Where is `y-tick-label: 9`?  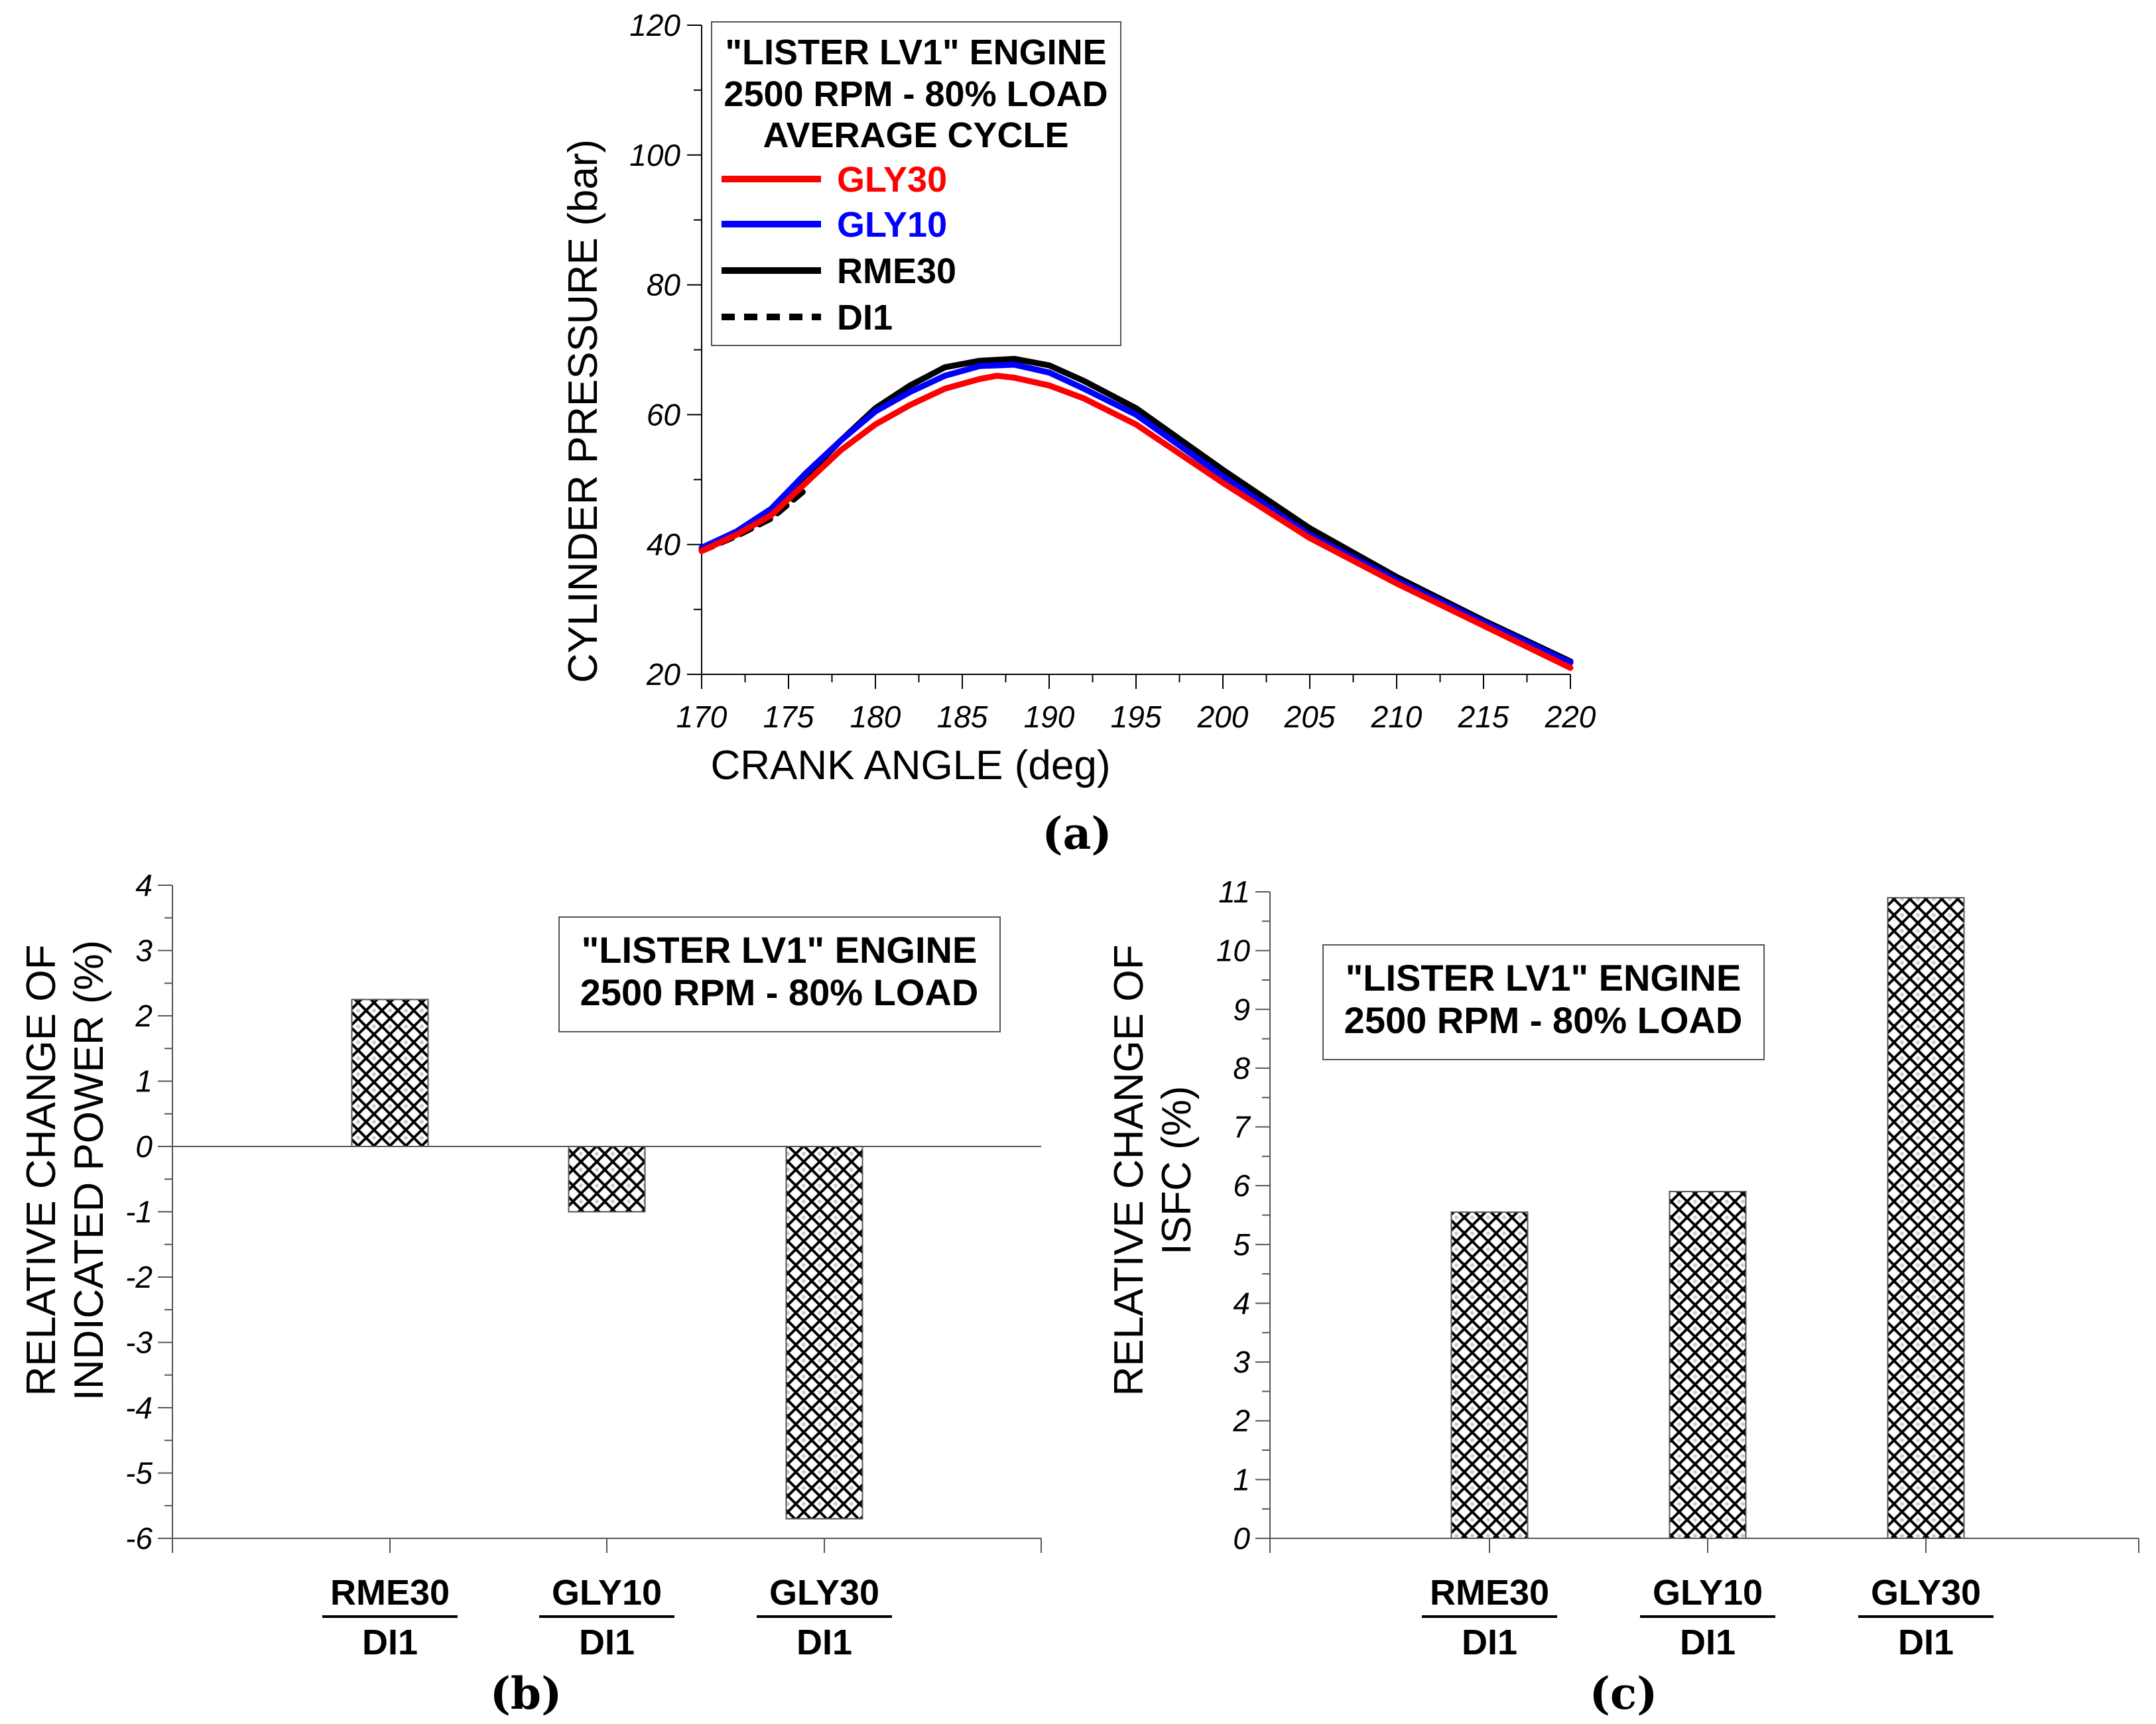
y-tick-label: 9 is located at coordinates (1241, 1009).